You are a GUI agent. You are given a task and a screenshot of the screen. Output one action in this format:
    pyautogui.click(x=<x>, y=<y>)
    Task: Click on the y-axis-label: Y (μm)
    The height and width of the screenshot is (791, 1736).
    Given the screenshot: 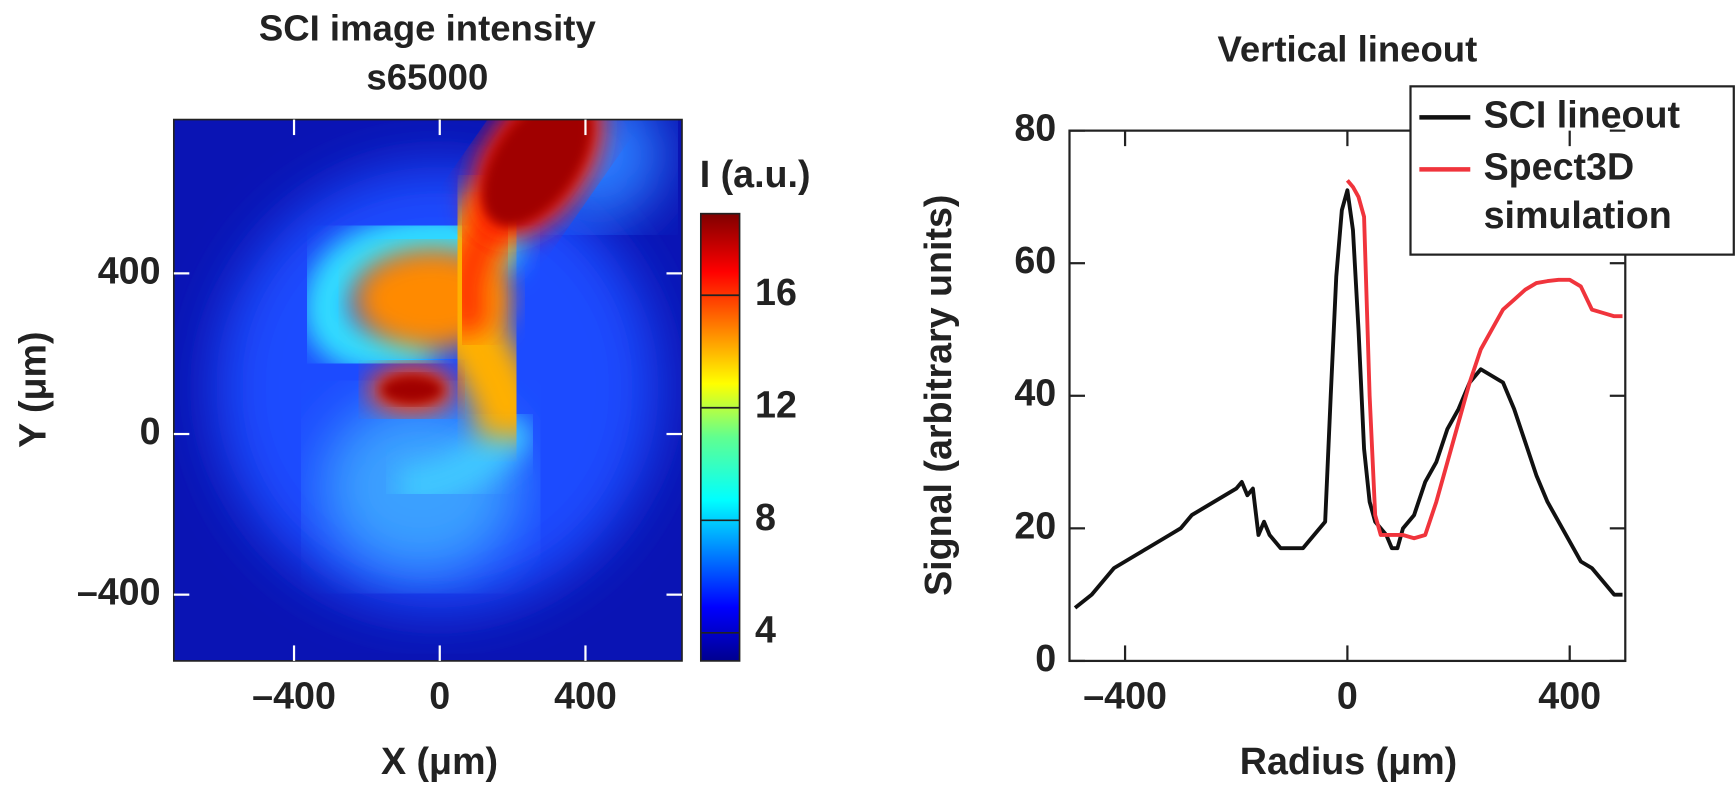 What is the action you would take?
    pyautogui.click(x=32, y=389)
    